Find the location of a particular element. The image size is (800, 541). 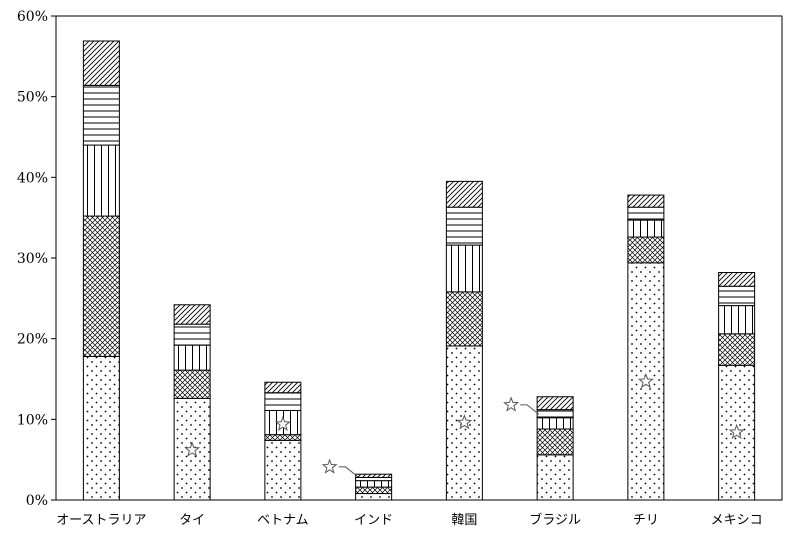

x-category-label: インド is located at coordinates (373, 520).